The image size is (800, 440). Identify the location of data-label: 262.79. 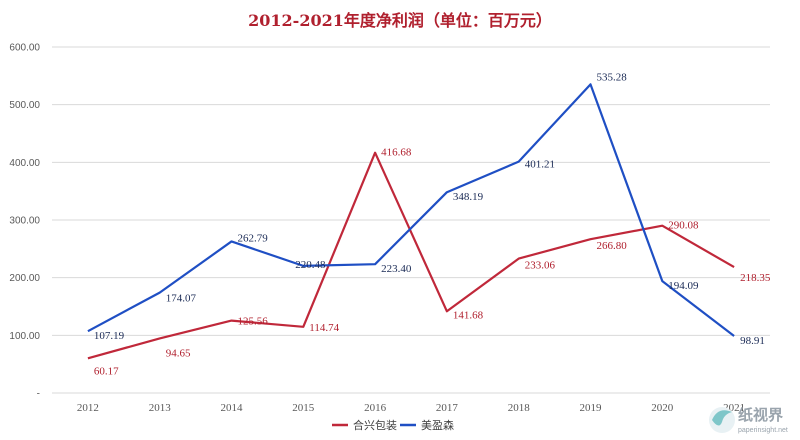
(253, 238).